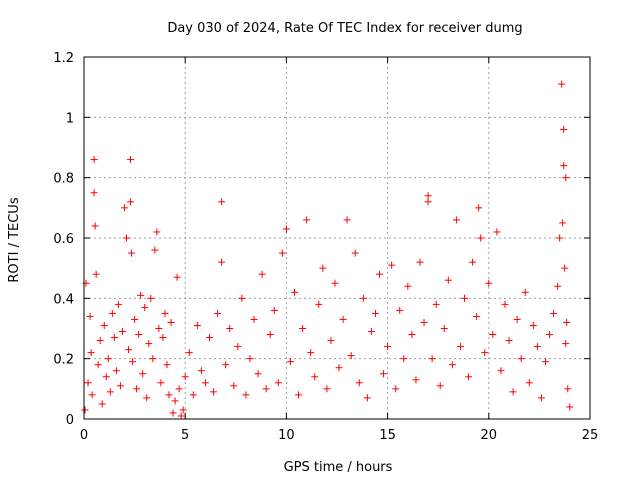 The height and width of the screenshot is (484, 640). I want to click on x-axis-label: GPS time / hours, so click(338, 467).